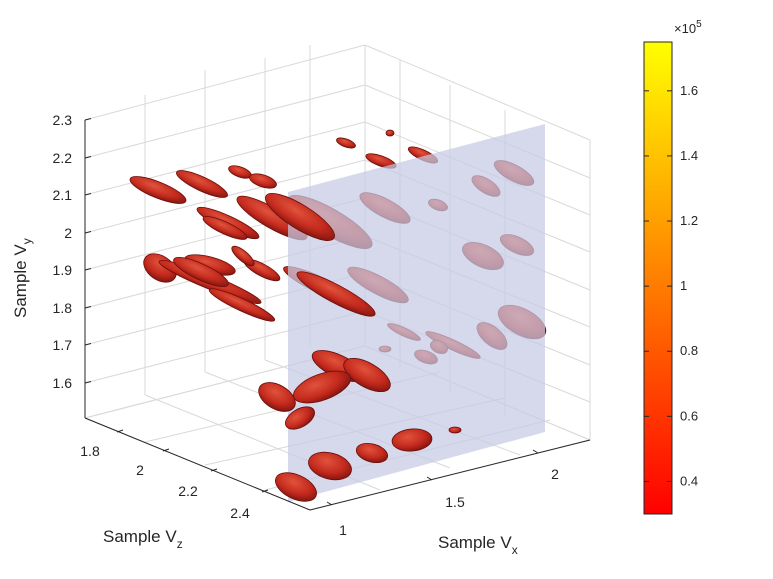 The width and height of the screenshot is (773, 579). I want to click on x-tick-label: 2, so click(555, 474).